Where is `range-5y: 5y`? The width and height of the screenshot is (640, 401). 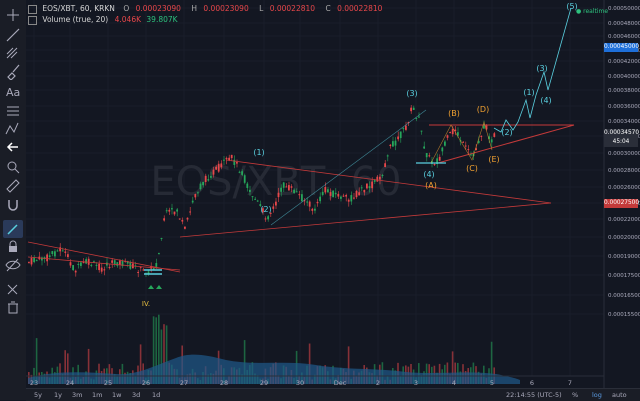
range-5y: 5y is located at coordinates (38, 395).